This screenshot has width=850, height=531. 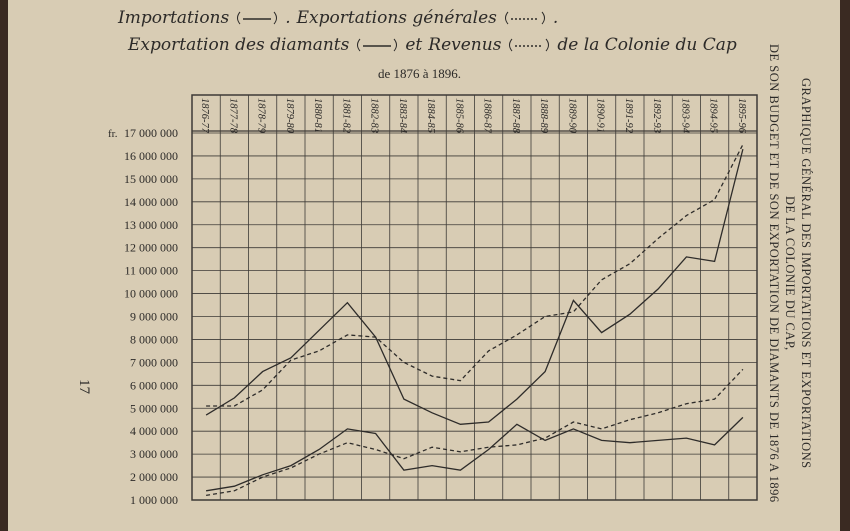 I want to click on y-tick-label: 4 000 000, so click(x=154, y=431).